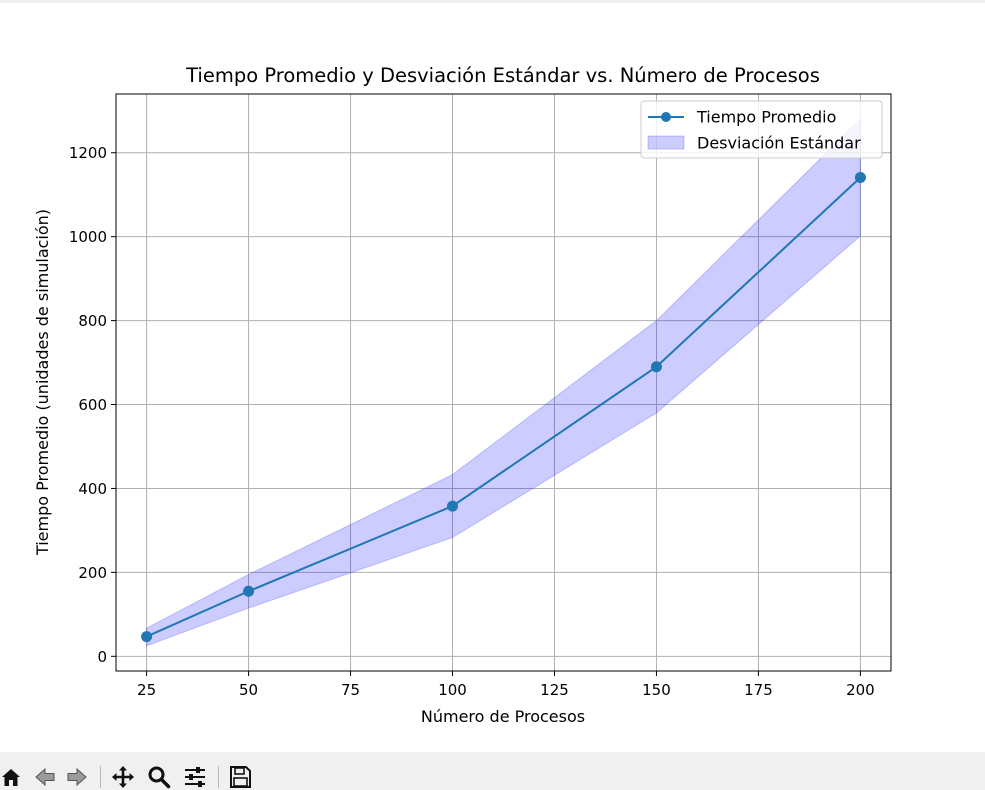 The height and width of the screenshot is (790, 985). What do you see at coordinates (758, 690) in the screenshot?
I see `x-tick-label: 175` at bounding box center [758, 690].